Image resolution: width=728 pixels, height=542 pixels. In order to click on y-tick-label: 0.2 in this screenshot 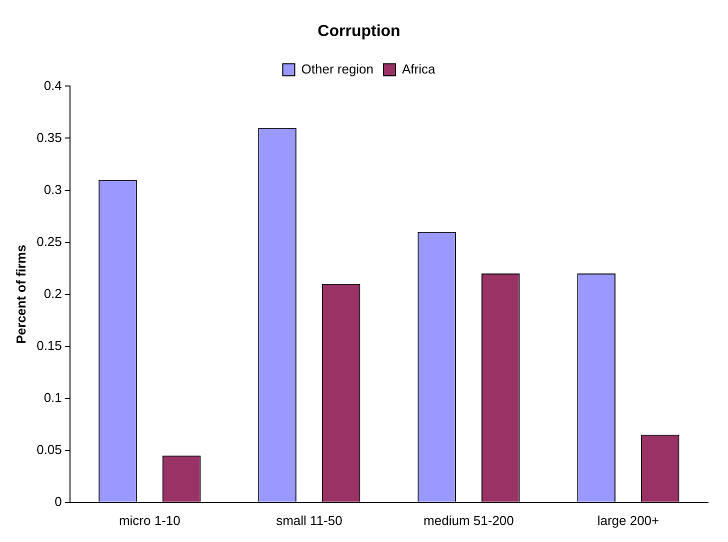, I will do `click(53, 293)`.